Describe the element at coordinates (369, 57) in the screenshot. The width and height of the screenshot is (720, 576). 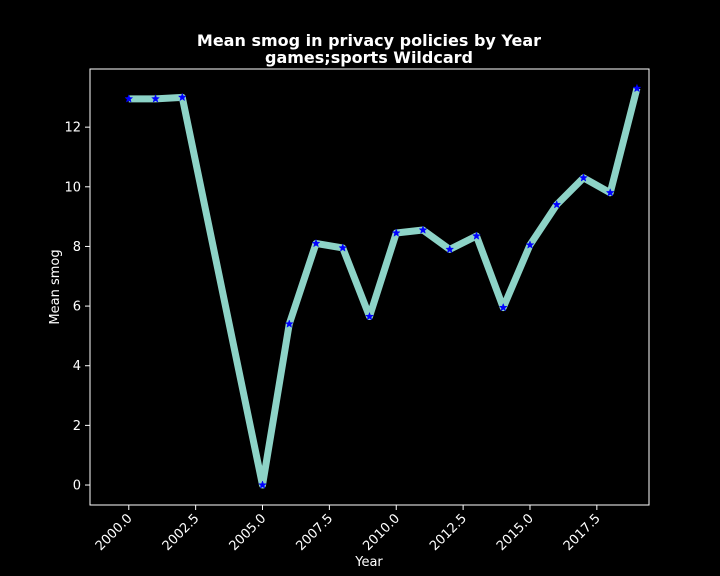
I see `chart-subtitle: games;sports Wildcard` at that location.